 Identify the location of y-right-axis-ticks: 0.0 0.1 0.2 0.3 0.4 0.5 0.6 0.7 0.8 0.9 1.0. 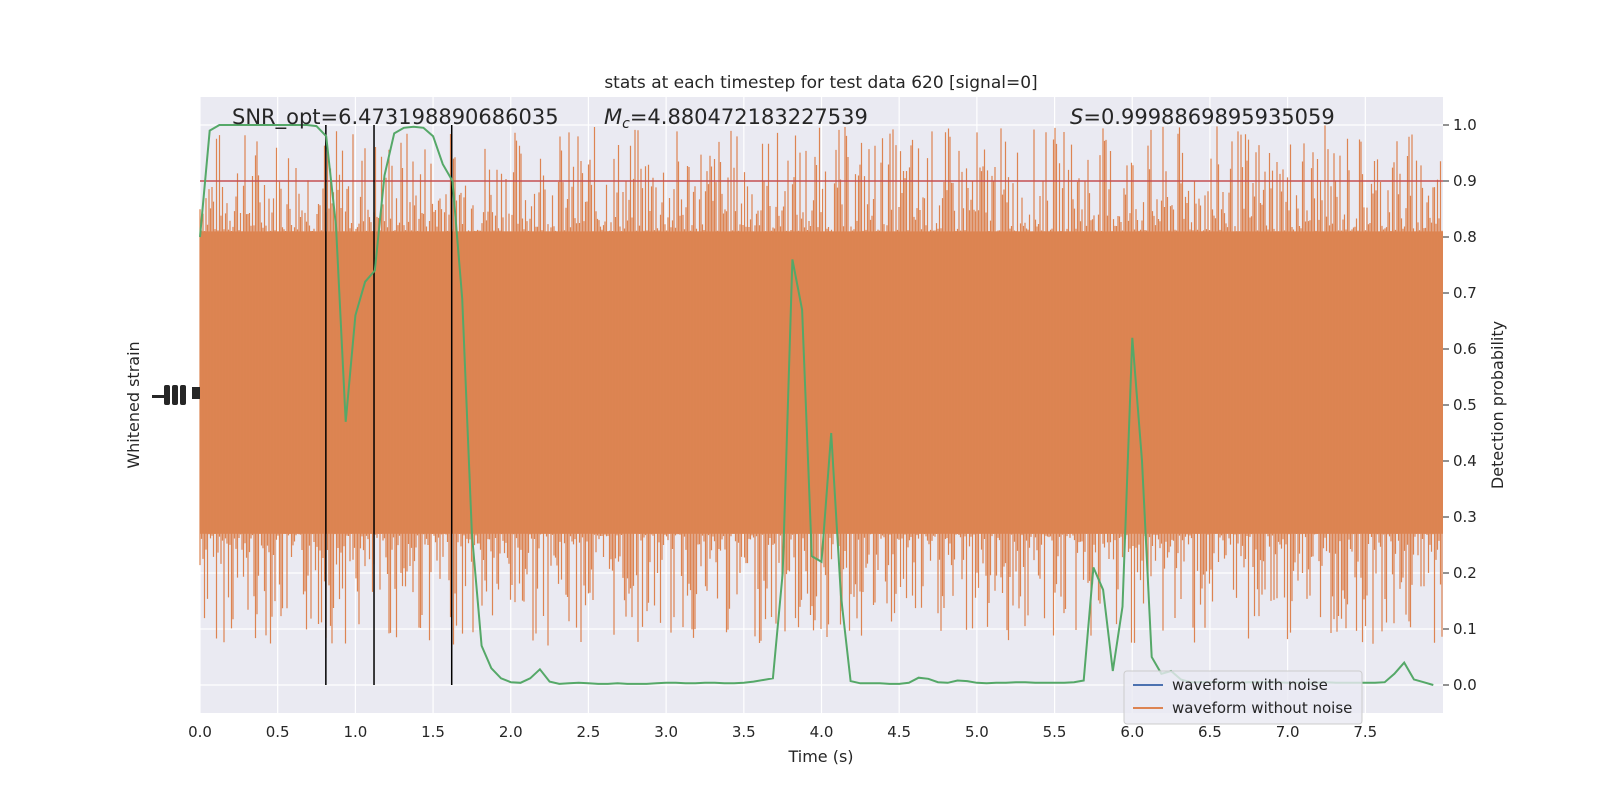
(1460, 405).